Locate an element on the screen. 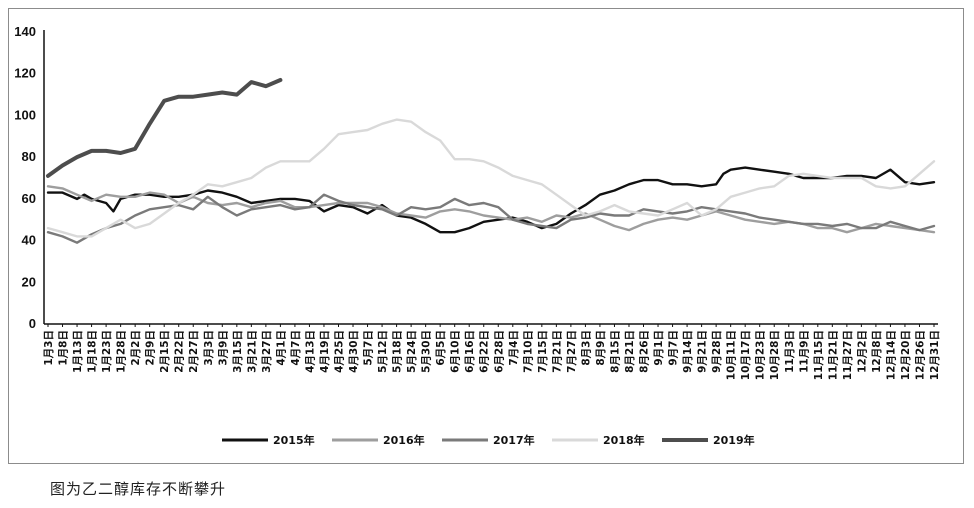  y-tick-label: 60 is located at coordinates (29, 198).